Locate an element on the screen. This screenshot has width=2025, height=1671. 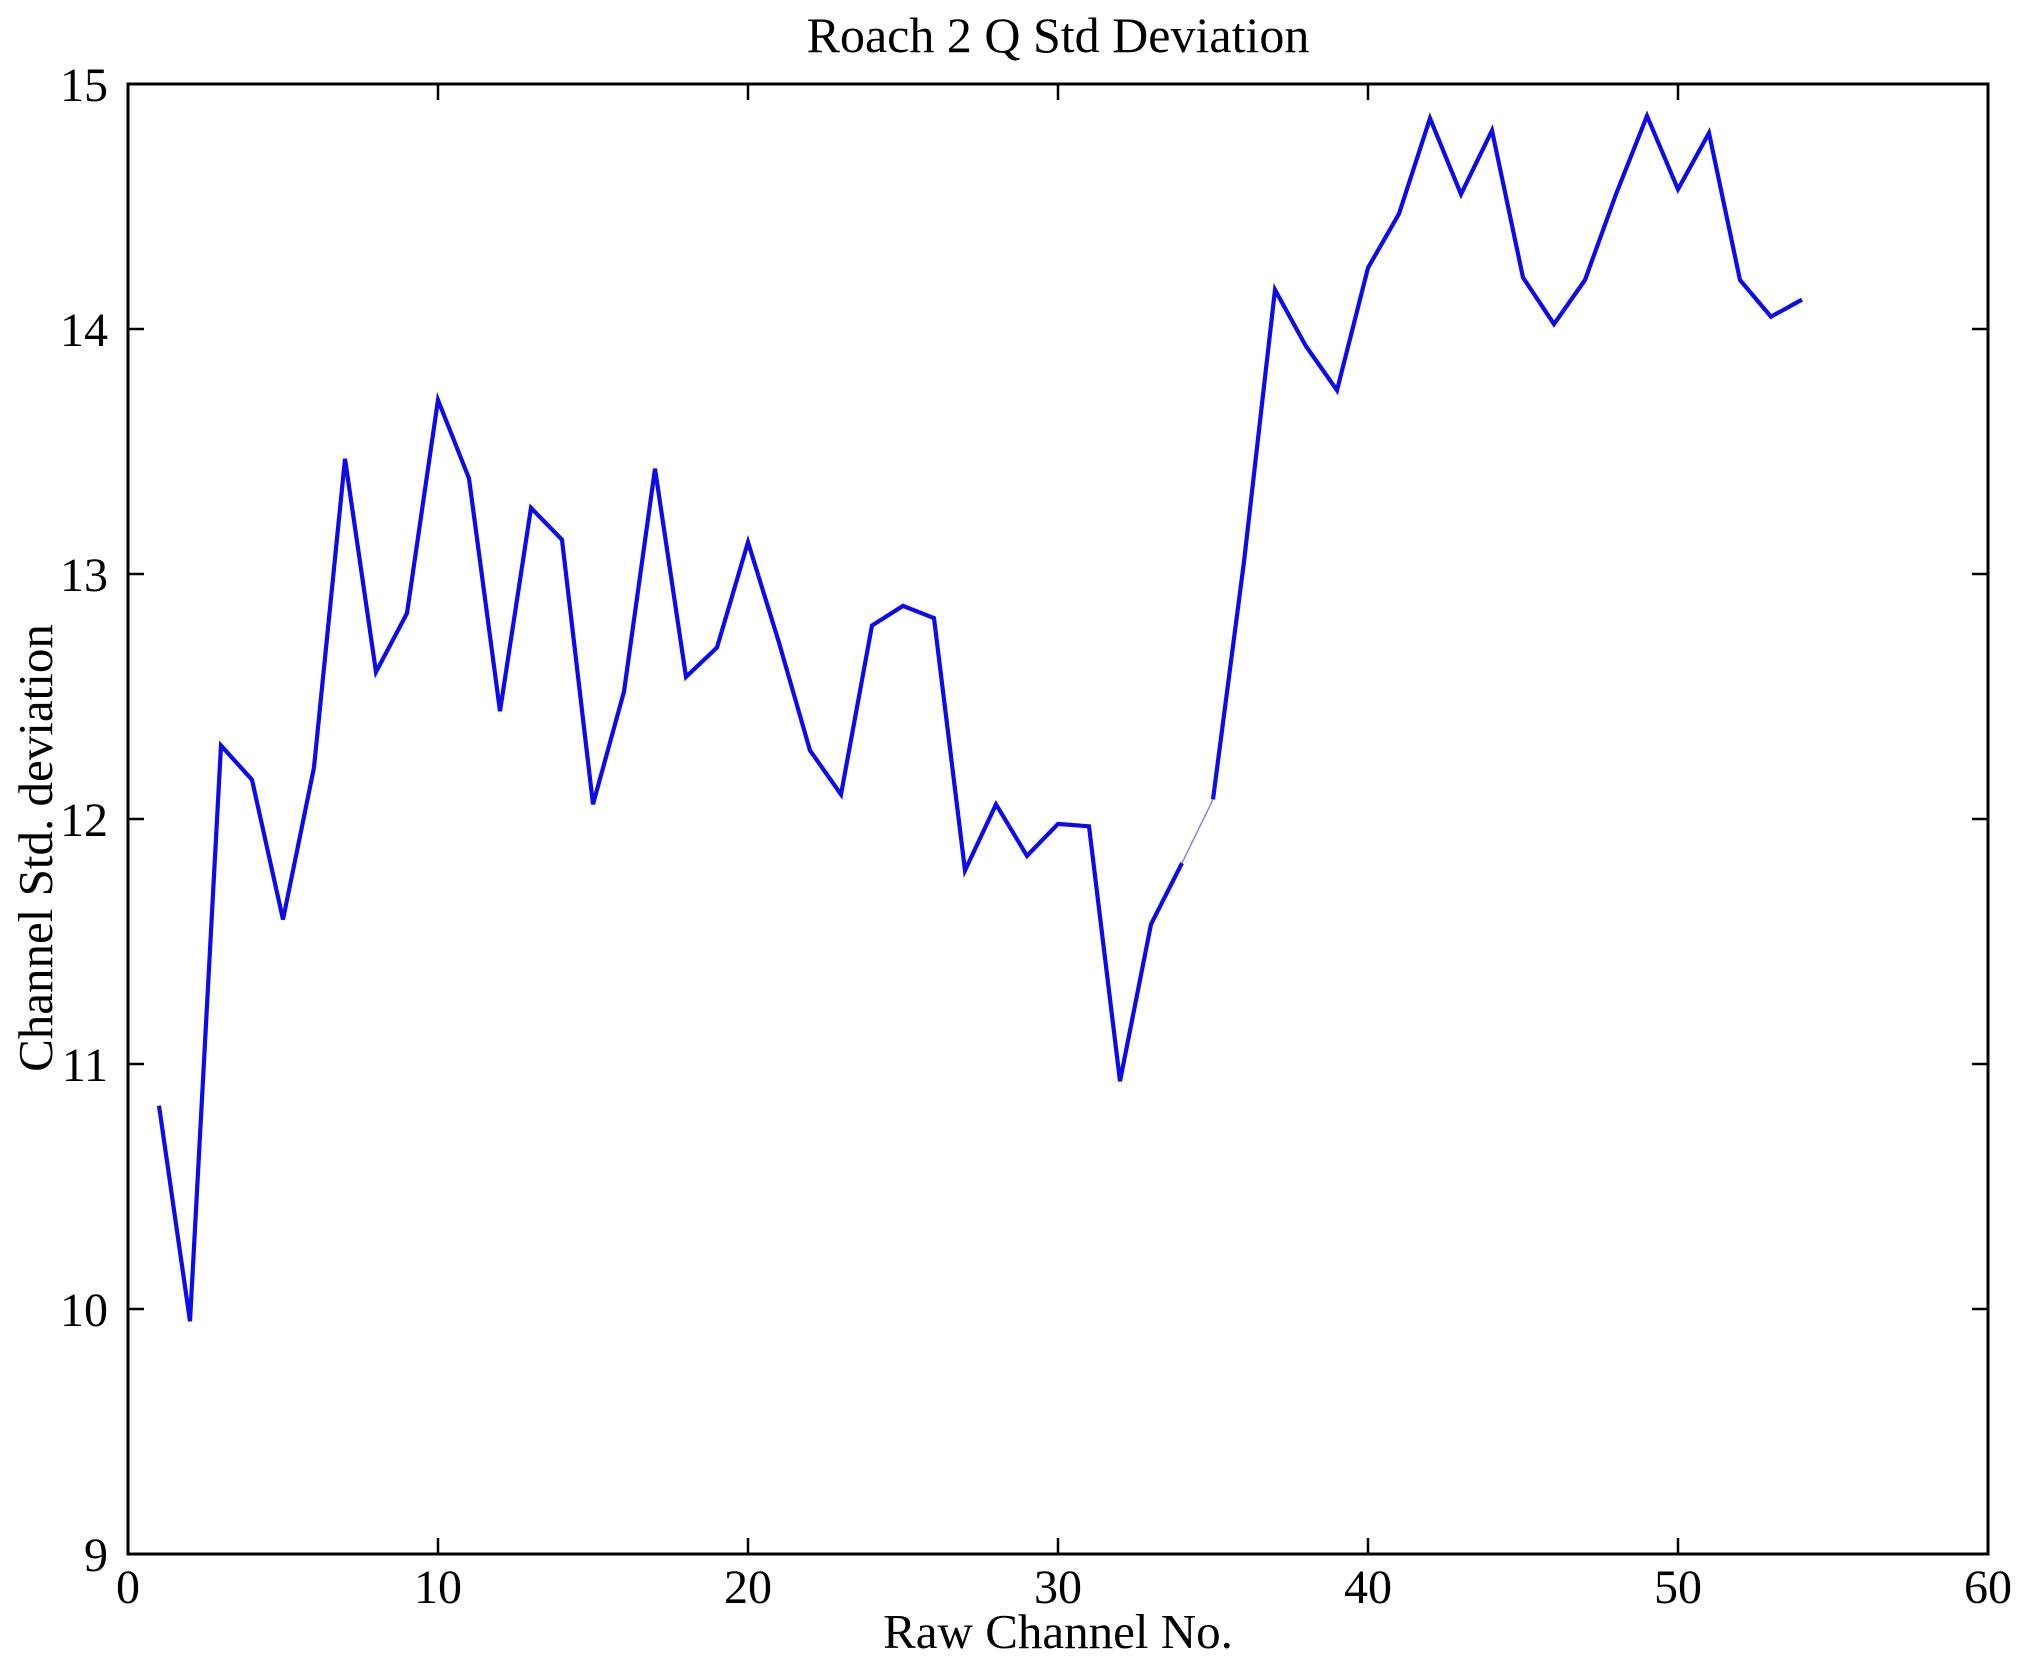
y-tick-label: 13 is located at coordinates (84, 575).